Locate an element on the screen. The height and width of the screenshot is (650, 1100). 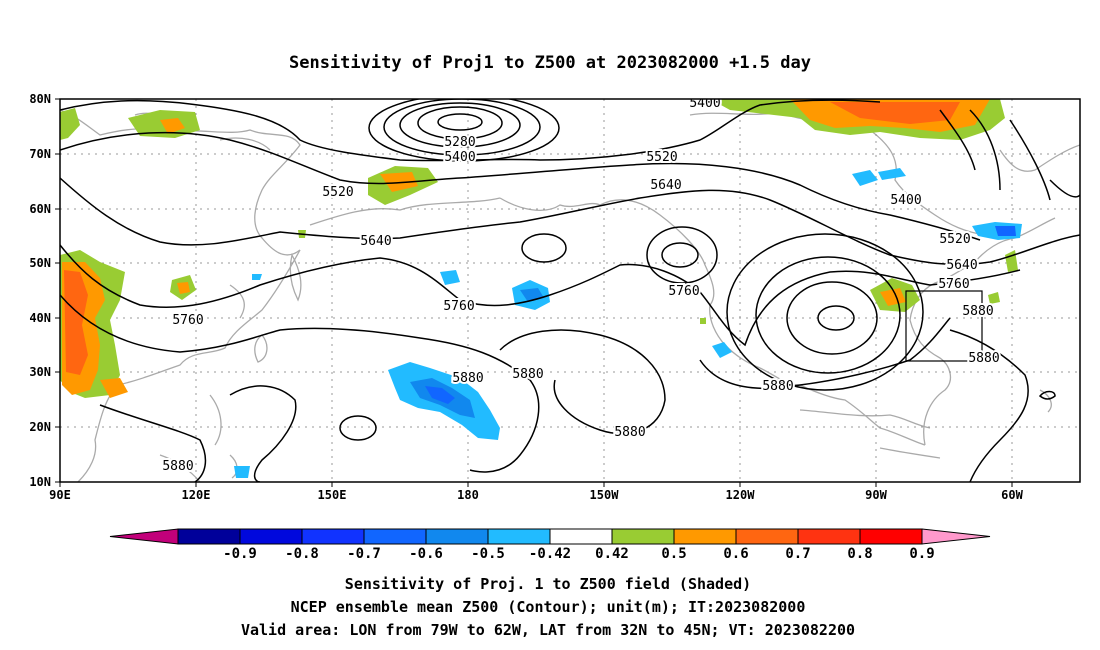
lat-tick-label: 20N is located at coordinates (40, 427).